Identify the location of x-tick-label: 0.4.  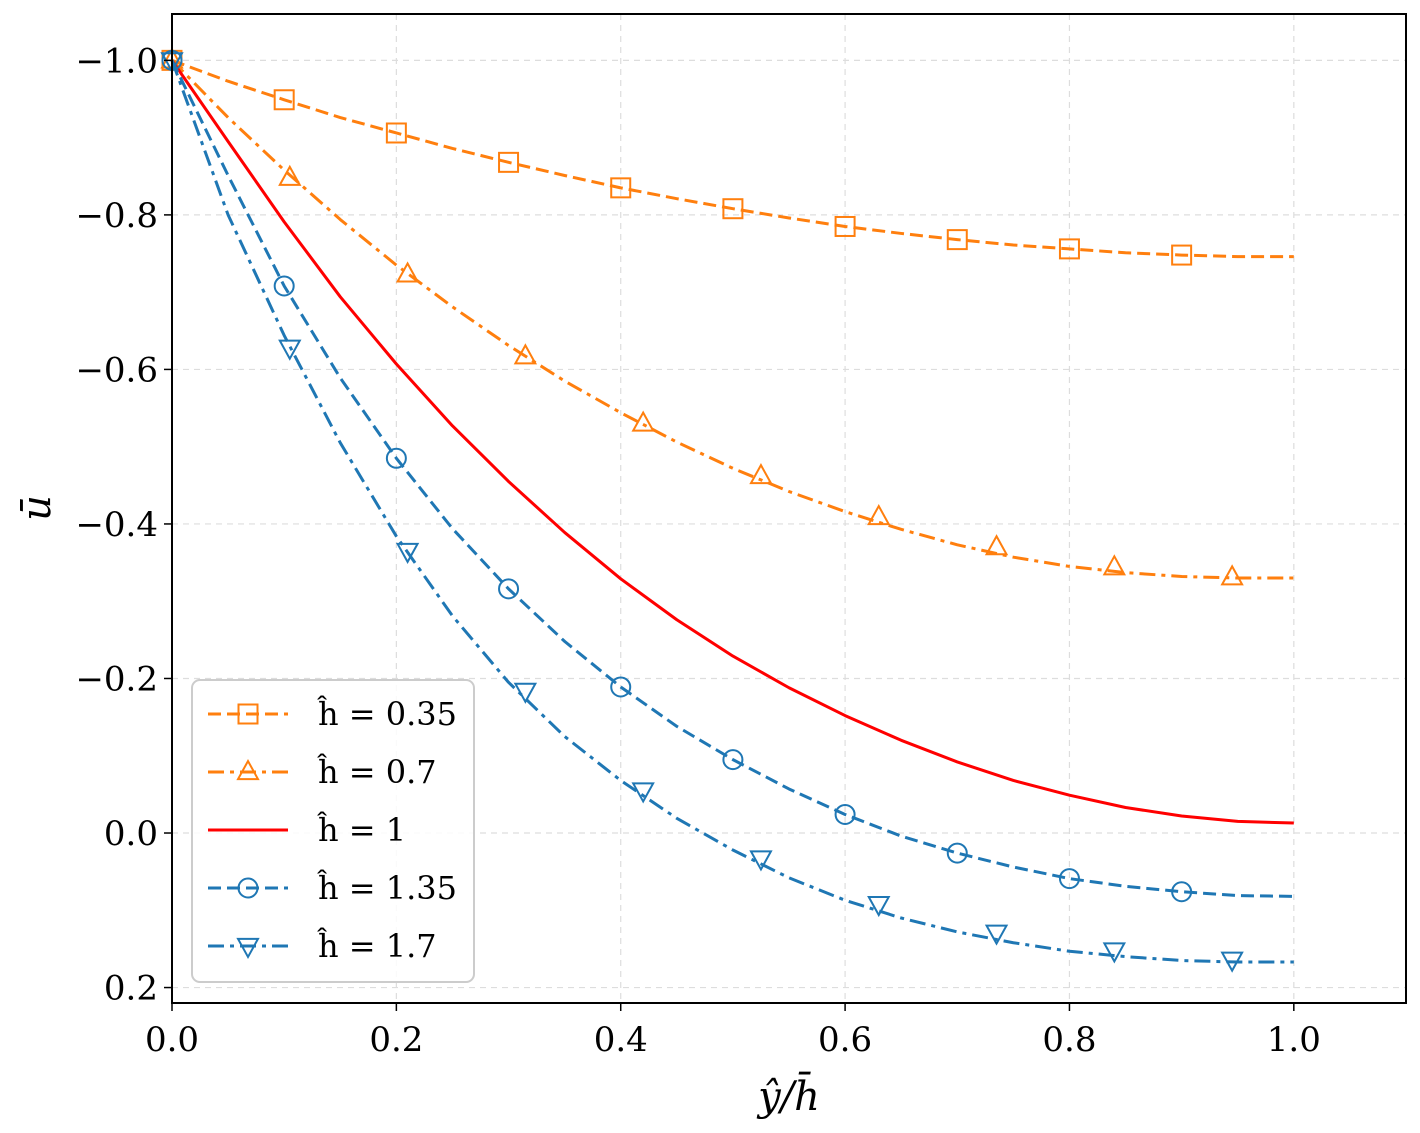
(621, 1040).